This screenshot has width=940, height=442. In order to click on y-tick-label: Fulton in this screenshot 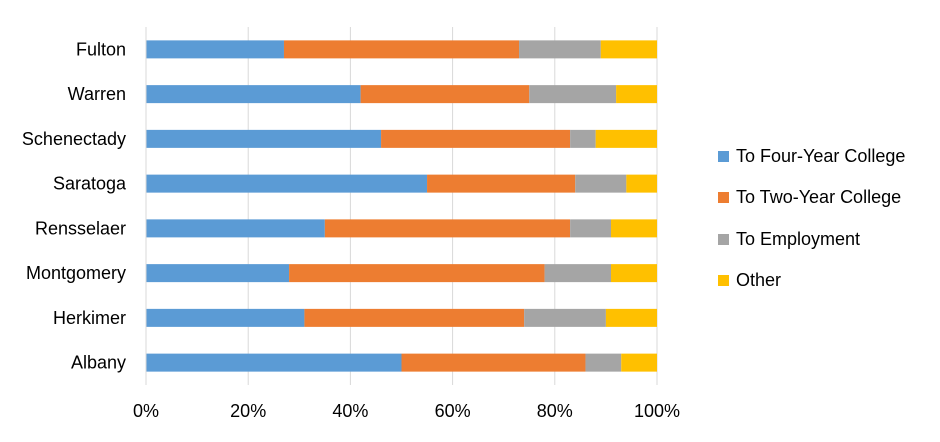, I will do `click(101, 49)`.